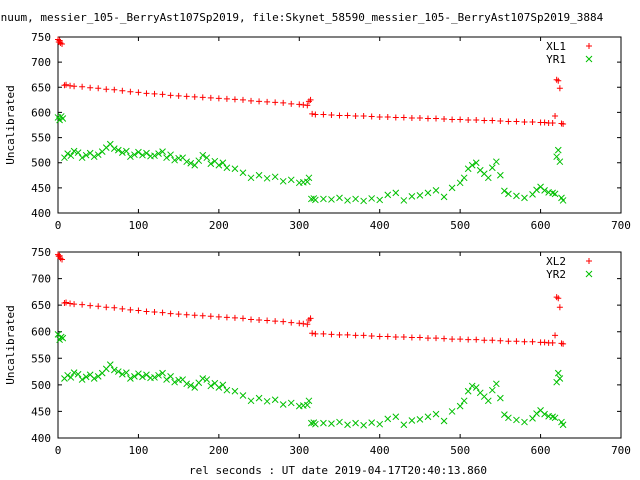  I want to click on x-tick-label: 0, so click(58, 225).